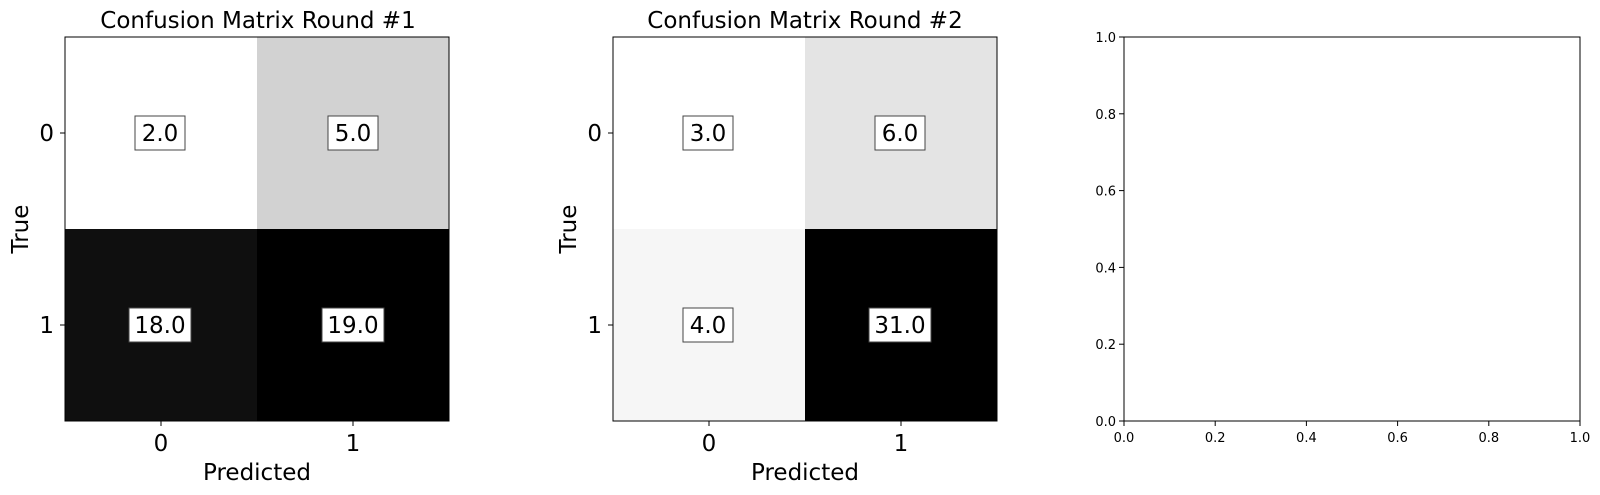 The width and height of the screenshot is (1600, 495). Describe the element at coordinates (1488, 438) in the screenshot. I see `x-tick-label: 0.8` at that location.